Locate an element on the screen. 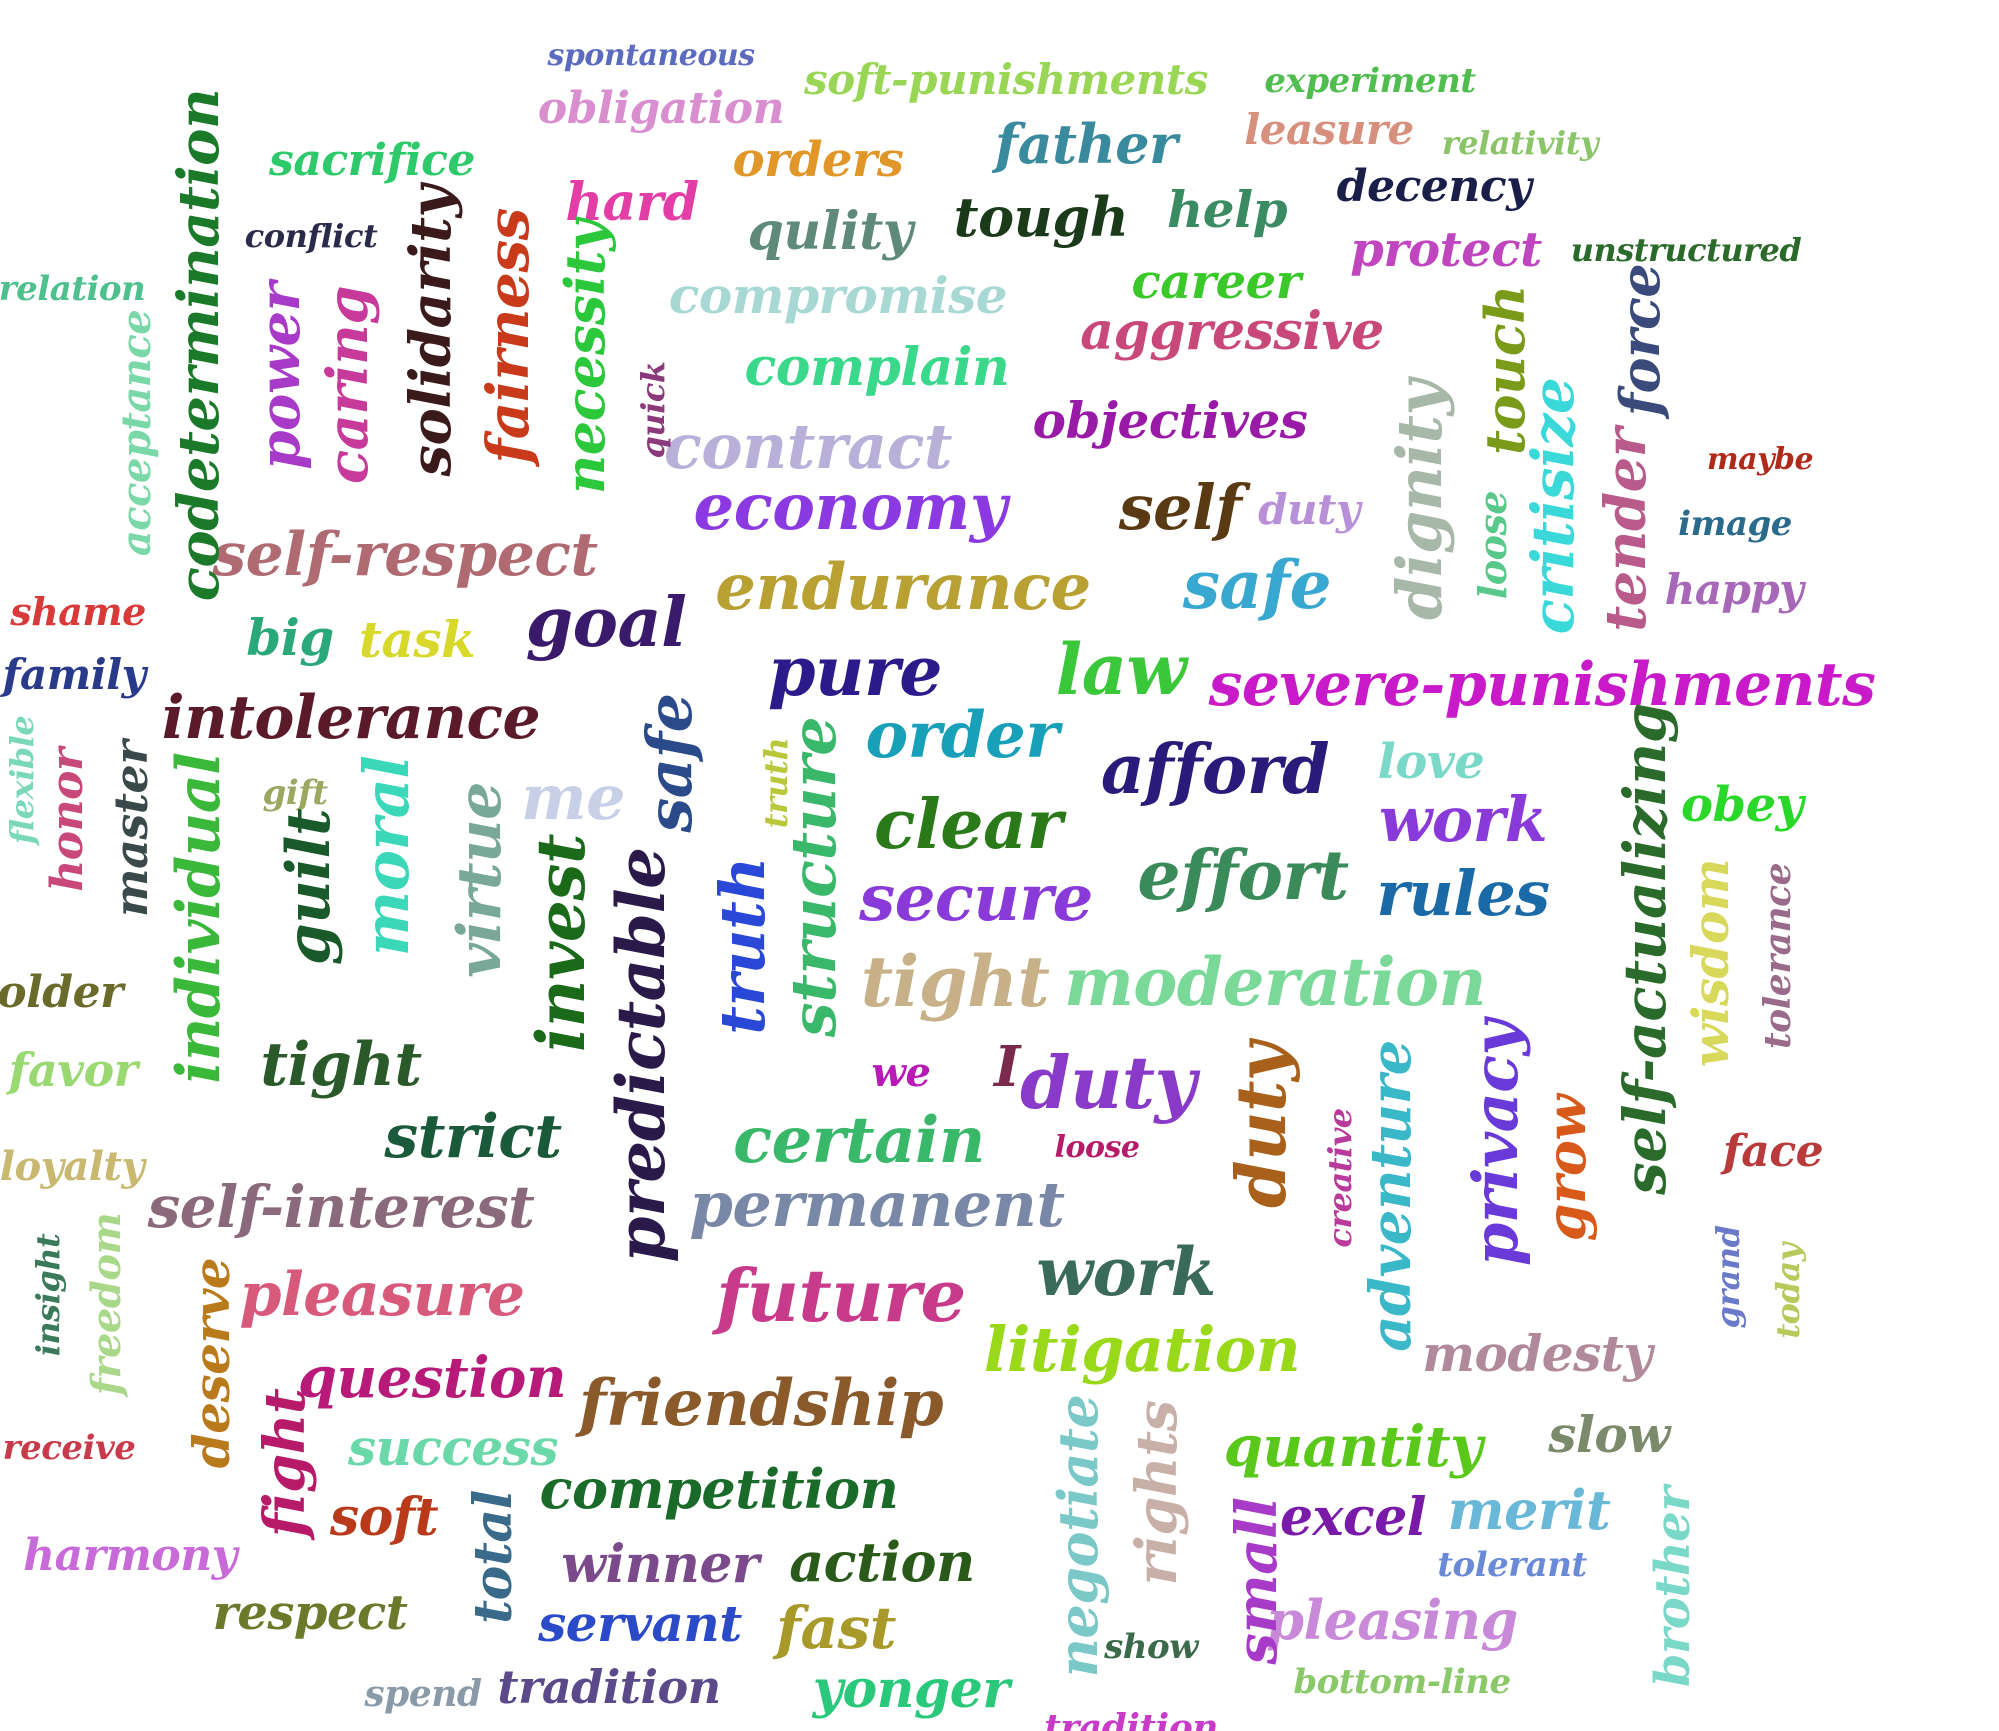 The image size is (1999, 1731). cloud-word: secure is located at coordinates (976, 898).